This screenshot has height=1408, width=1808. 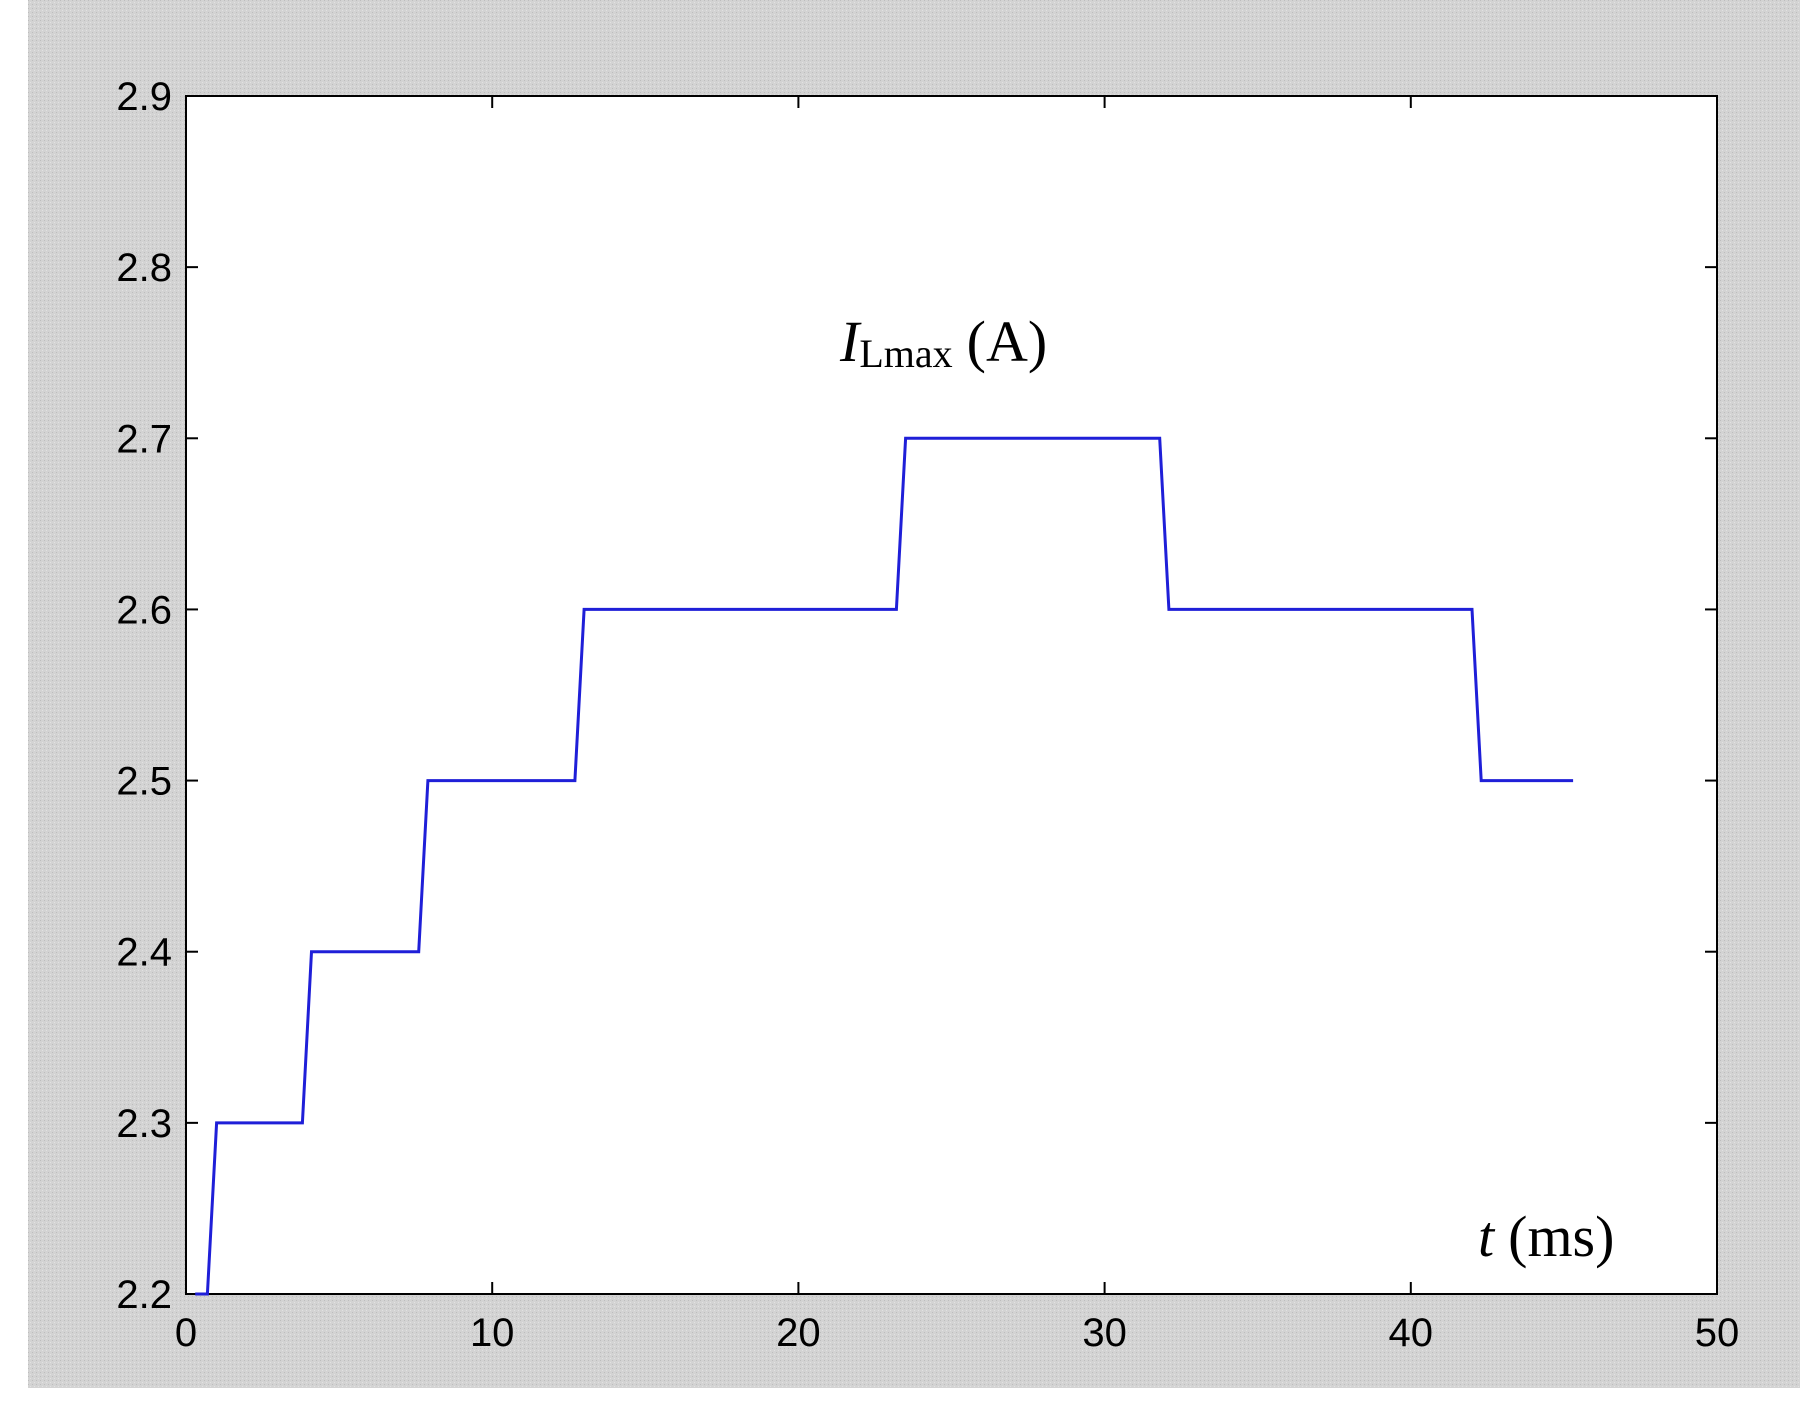 I want to click on y-tick-label: 2.9, so click(x=144, y=97).